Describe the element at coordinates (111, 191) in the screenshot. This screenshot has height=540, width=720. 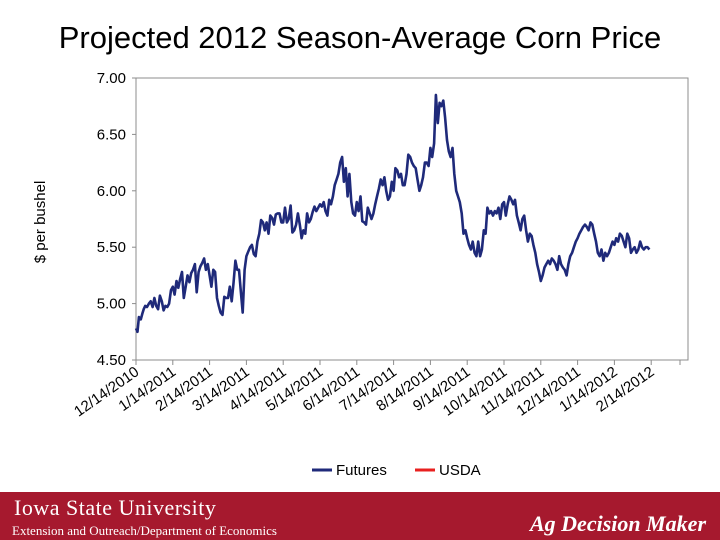
I see `y-tick-label: 6.00` at that location.